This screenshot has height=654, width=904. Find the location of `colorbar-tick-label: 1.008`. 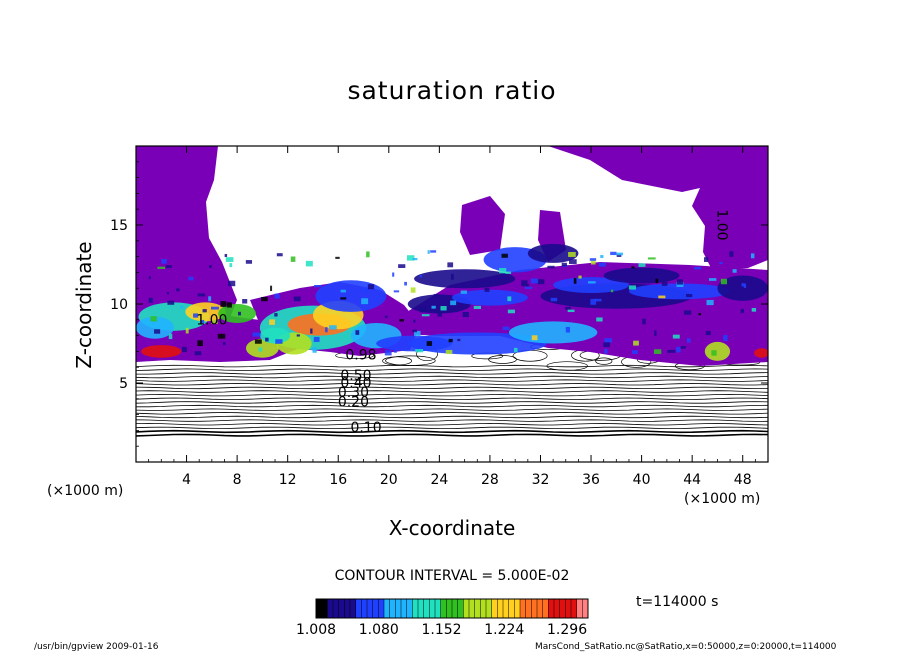

colorbar-tick-label: 1.008 is located at coordinates (316, 630).